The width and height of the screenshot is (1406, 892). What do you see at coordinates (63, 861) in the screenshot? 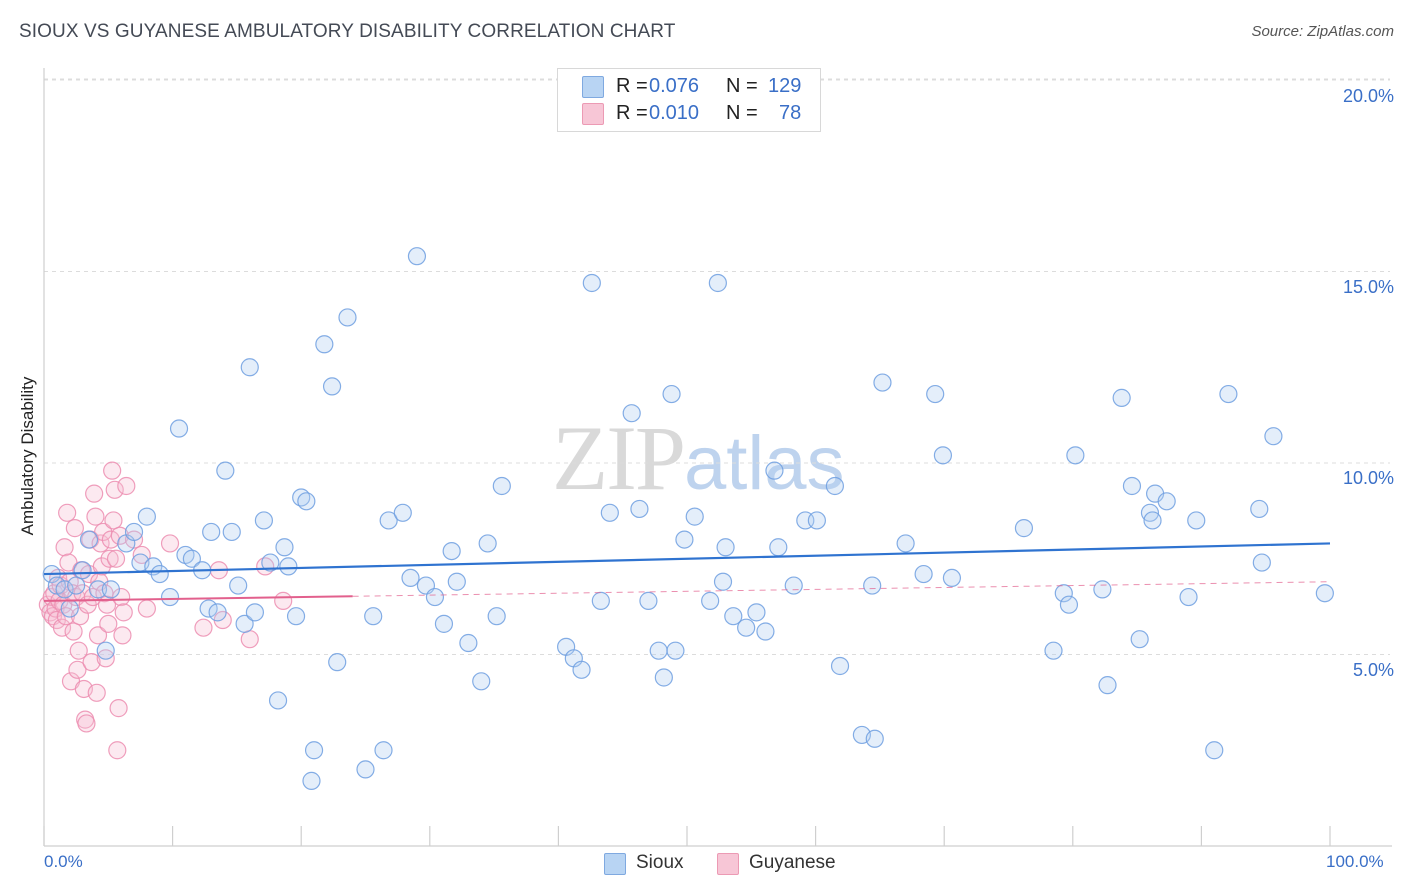
I see `x-tick-min: 0.0%` at bounding box center [63, 861].